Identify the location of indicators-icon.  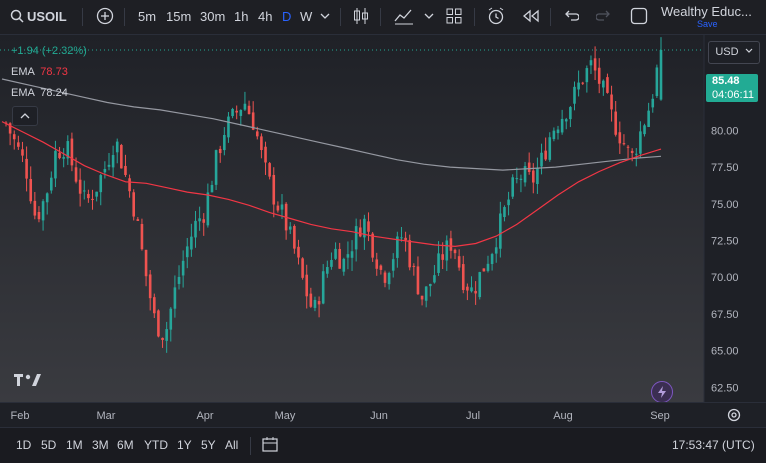
(404, 17).